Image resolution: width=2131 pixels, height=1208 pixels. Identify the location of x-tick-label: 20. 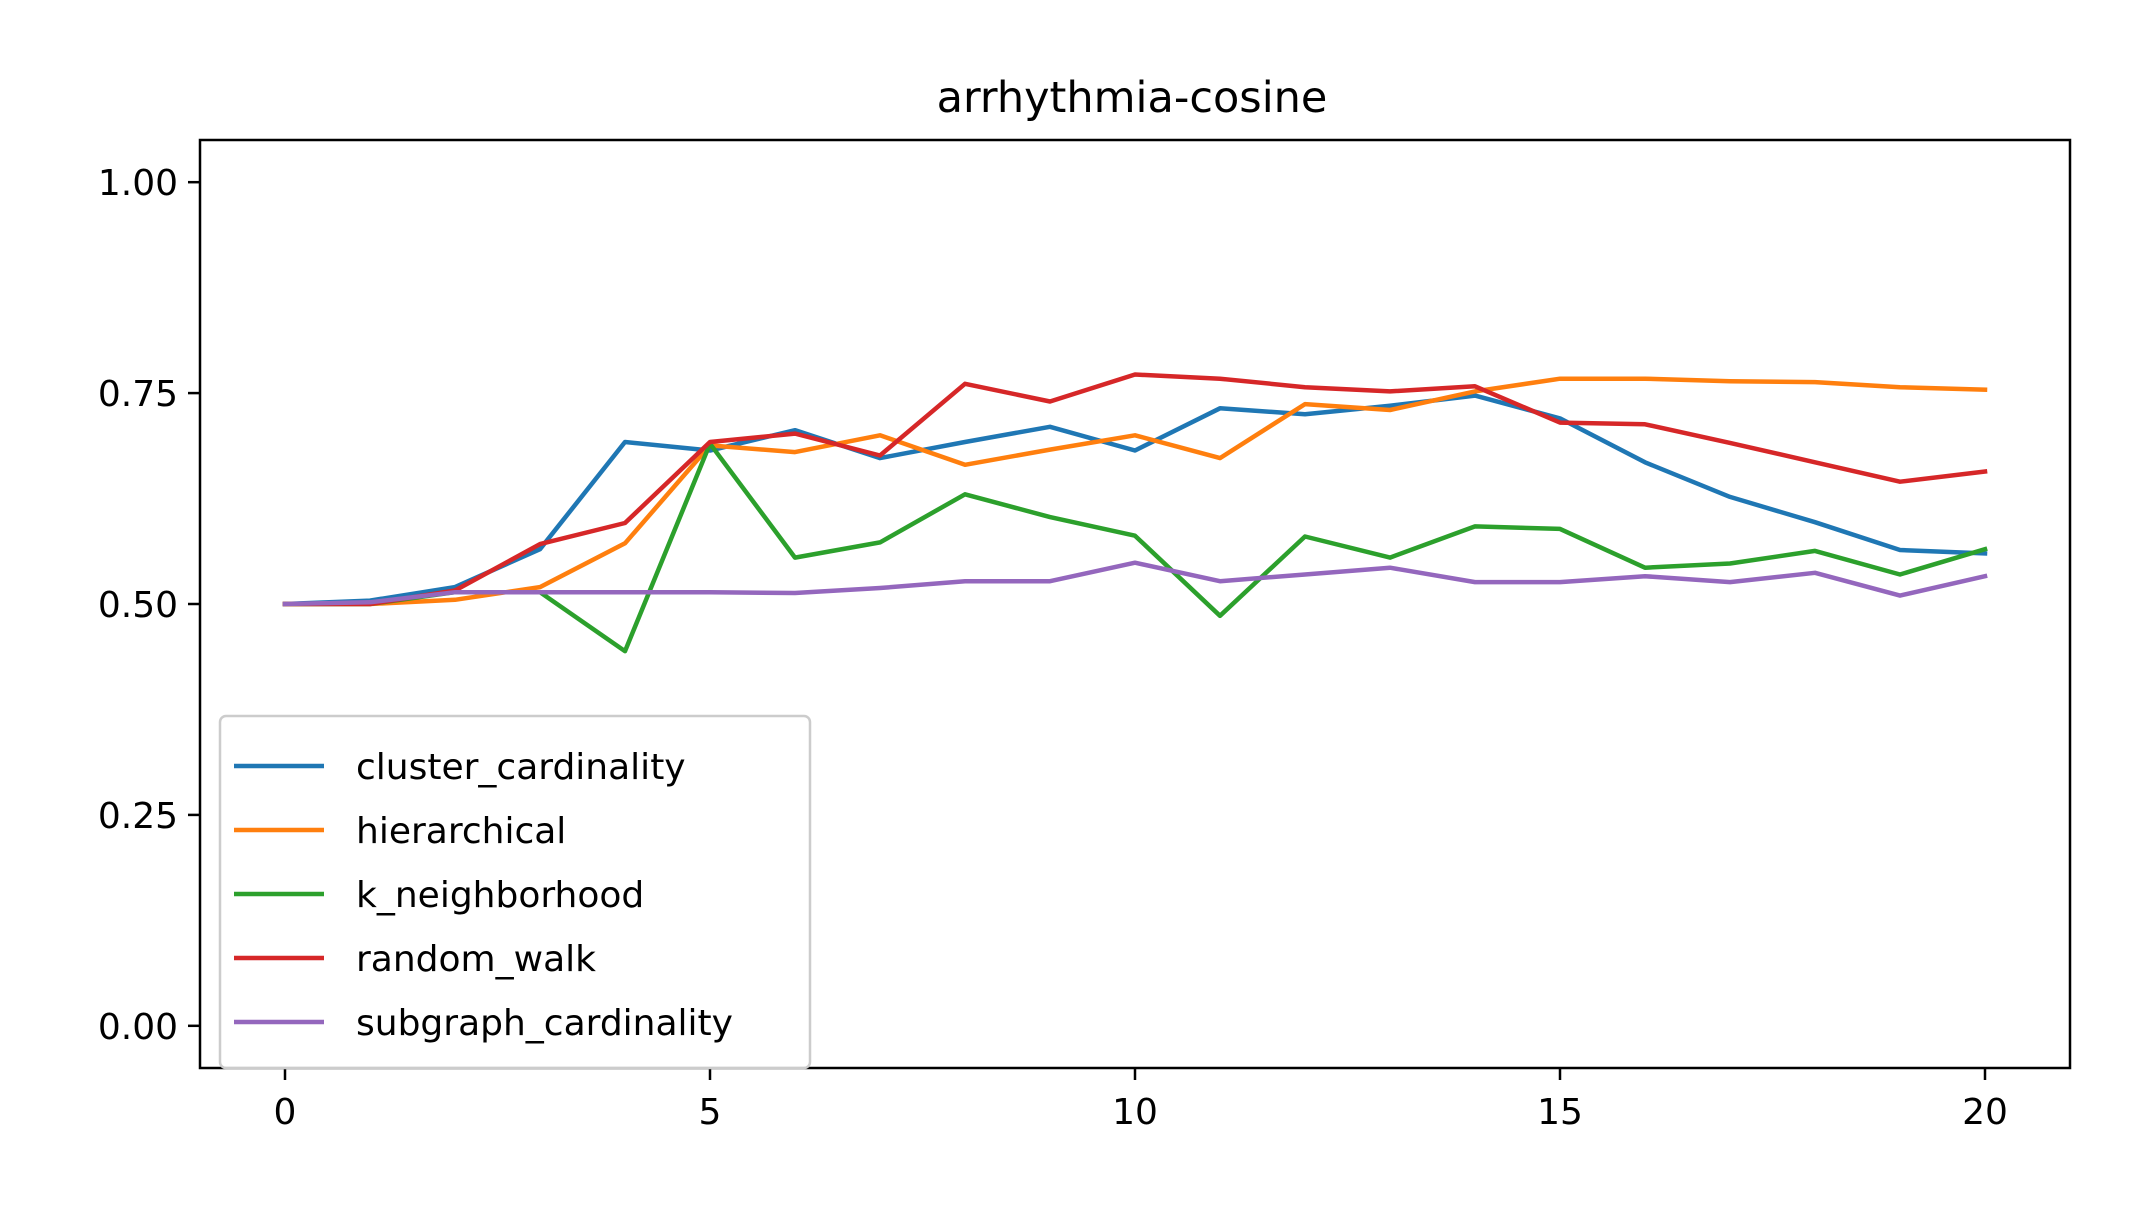
(1985, 1112).